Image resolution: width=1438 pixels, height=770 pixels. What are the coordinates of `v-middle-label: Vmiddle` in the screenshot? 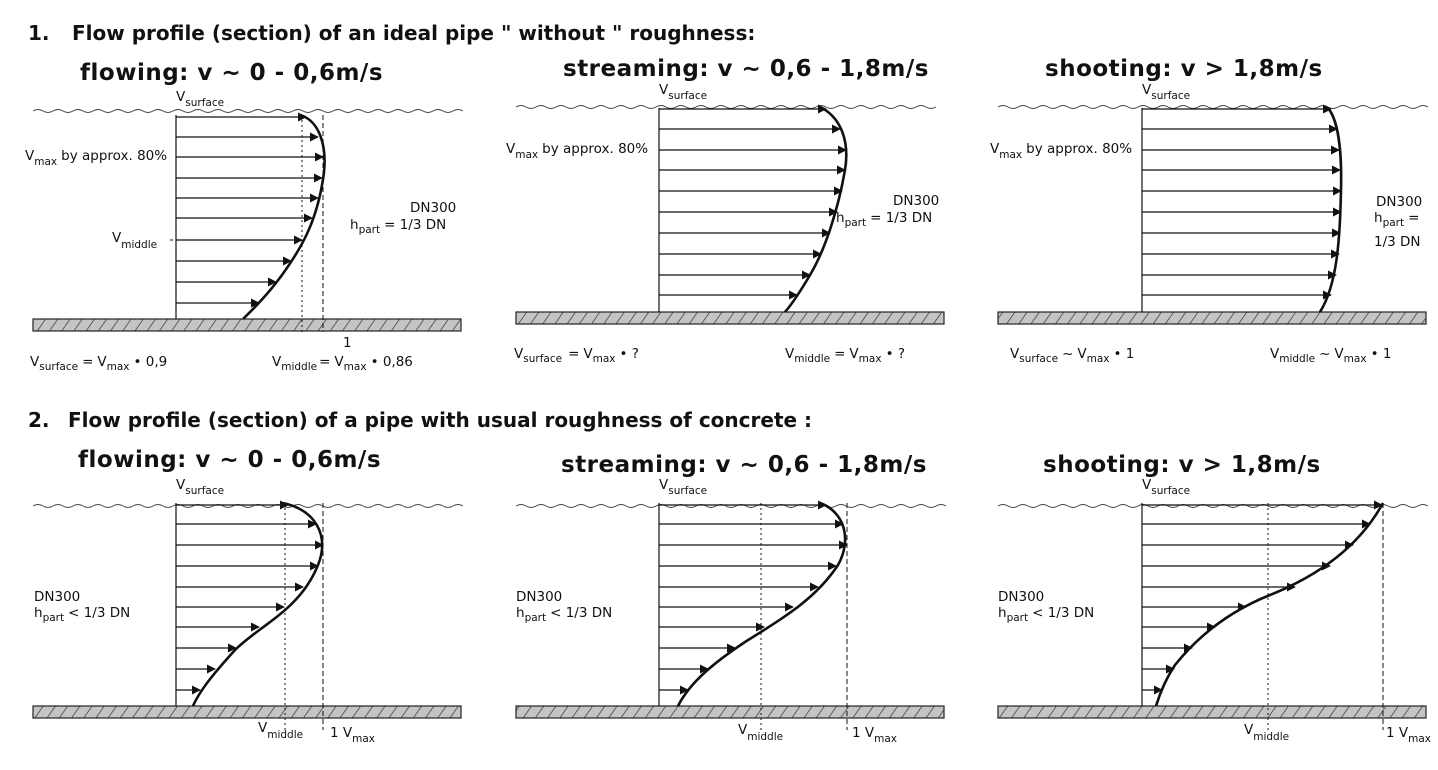 It's located at (134, 240).